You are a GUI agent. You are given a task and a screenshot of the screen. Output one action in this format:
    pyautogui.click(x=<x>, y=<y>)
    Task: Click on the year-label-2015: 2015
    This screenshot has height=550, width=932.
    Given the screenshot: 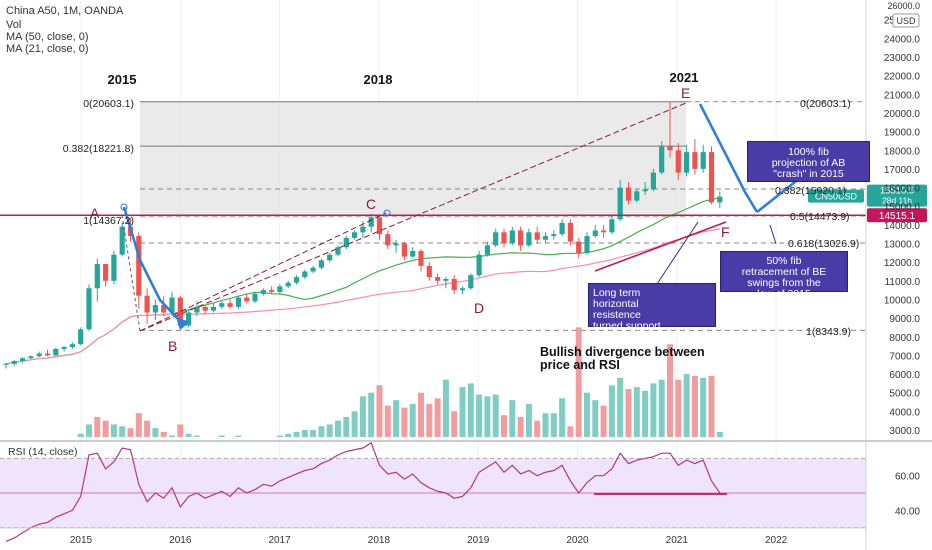 What is the action you would take?
    pyautogui.click(x=122, y=79)
    